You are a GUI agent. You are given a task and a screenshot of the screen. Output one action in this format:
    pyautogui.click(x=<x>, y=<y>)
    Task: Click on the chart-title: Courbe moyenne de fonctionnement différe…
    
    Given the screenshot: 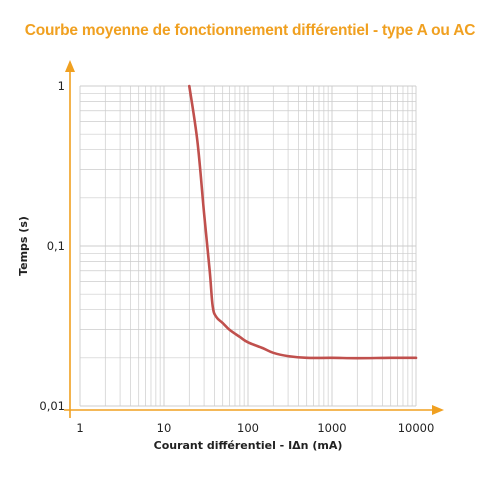 What is the action you would take?
    pyautogui.click(x=250, y=30)
    